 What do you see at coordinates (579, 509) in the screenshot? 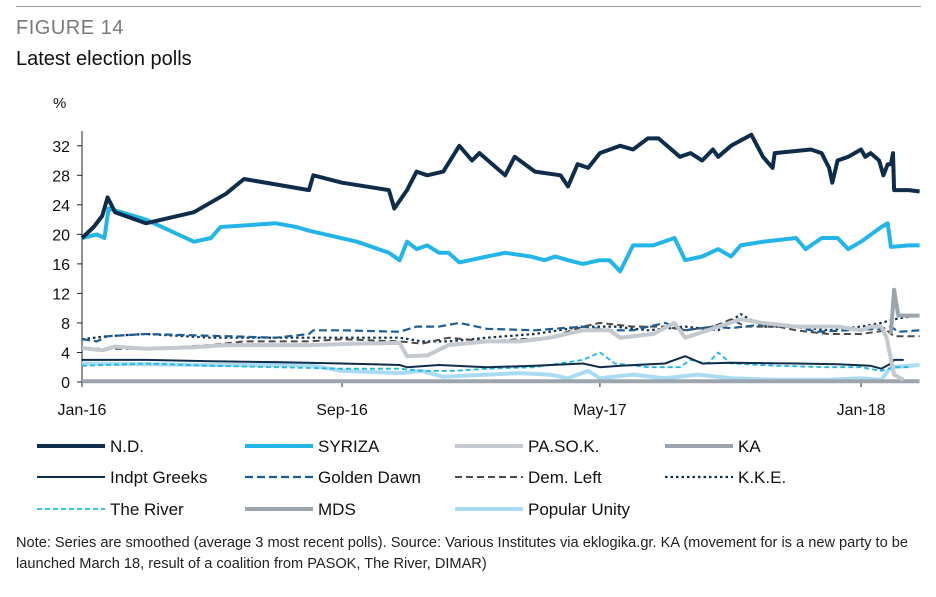
I see `legend-label: Popular Unity` at bounding box center [579, 509].